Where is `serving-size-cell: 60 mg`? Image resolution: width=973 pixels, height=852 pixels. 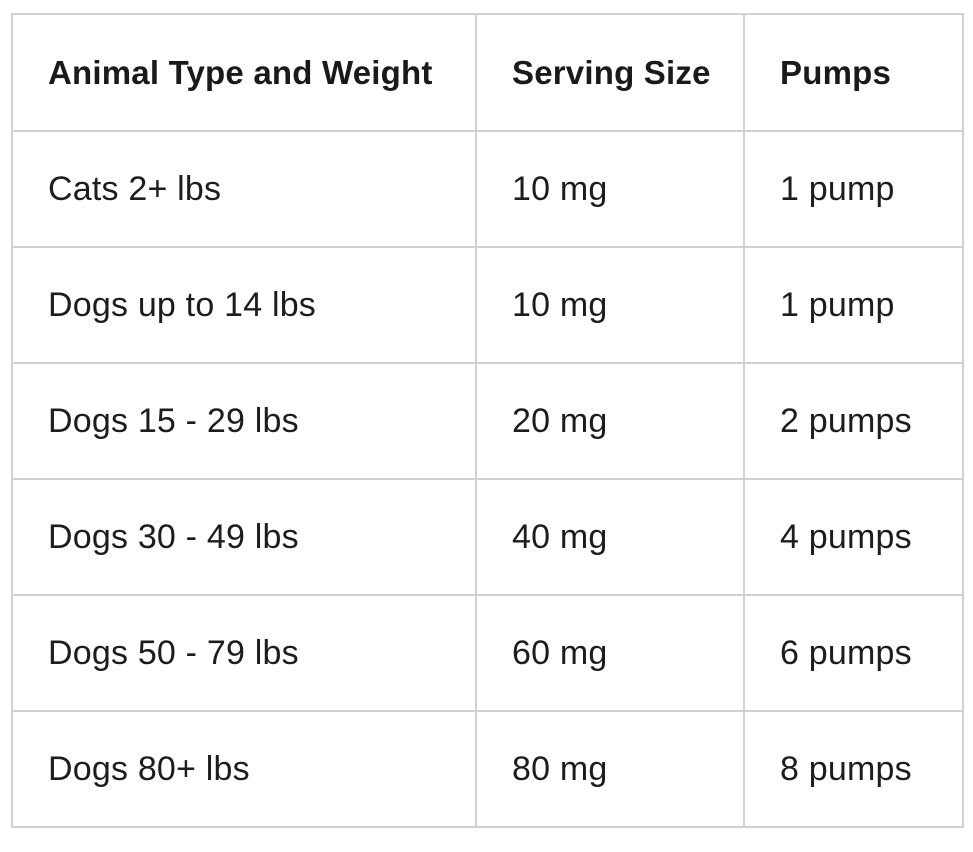
serving-size-cell: 60 mg is located at coordinates (610, 653).